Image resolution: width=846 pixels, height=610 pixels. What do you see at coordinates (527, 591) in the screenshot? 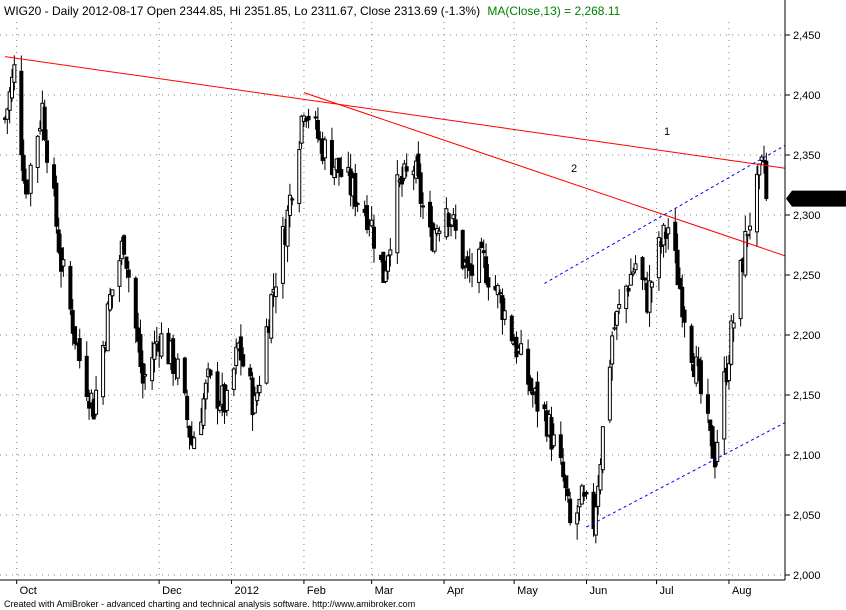
I see `x-tick-label: May` at bounding box center [527, 591].